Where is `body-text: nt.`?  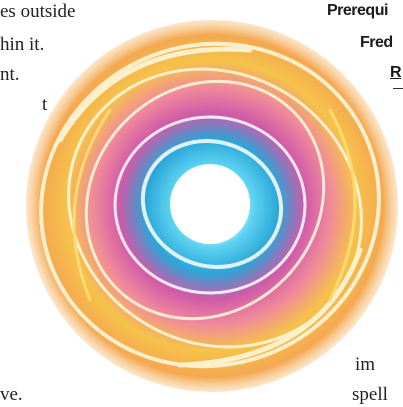 body-text: nt. is located at coordinates (10, 74).